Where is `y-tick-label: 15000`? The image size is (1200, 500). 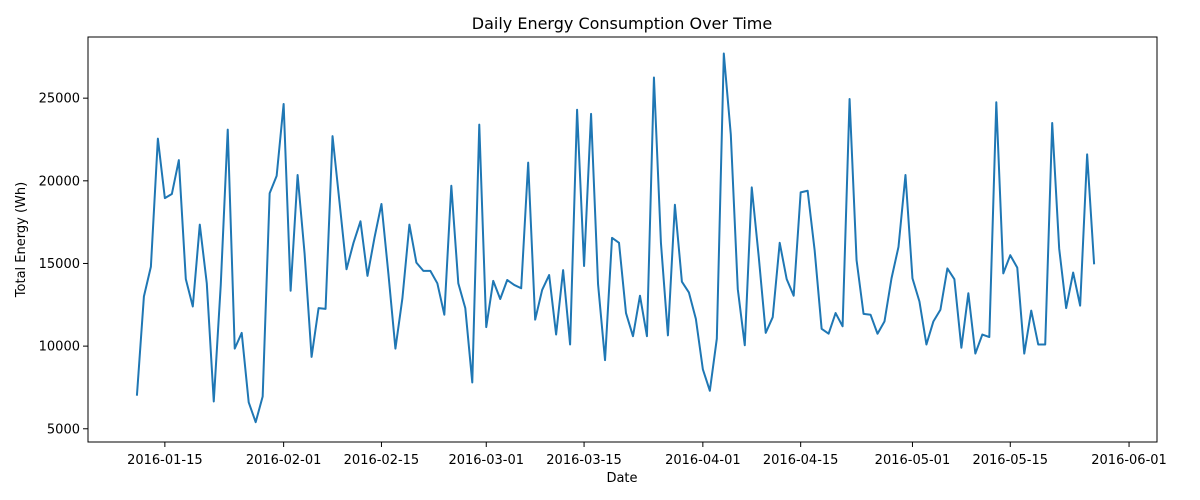 y-tick-label: 15000 is located at coordinates (59, 264).